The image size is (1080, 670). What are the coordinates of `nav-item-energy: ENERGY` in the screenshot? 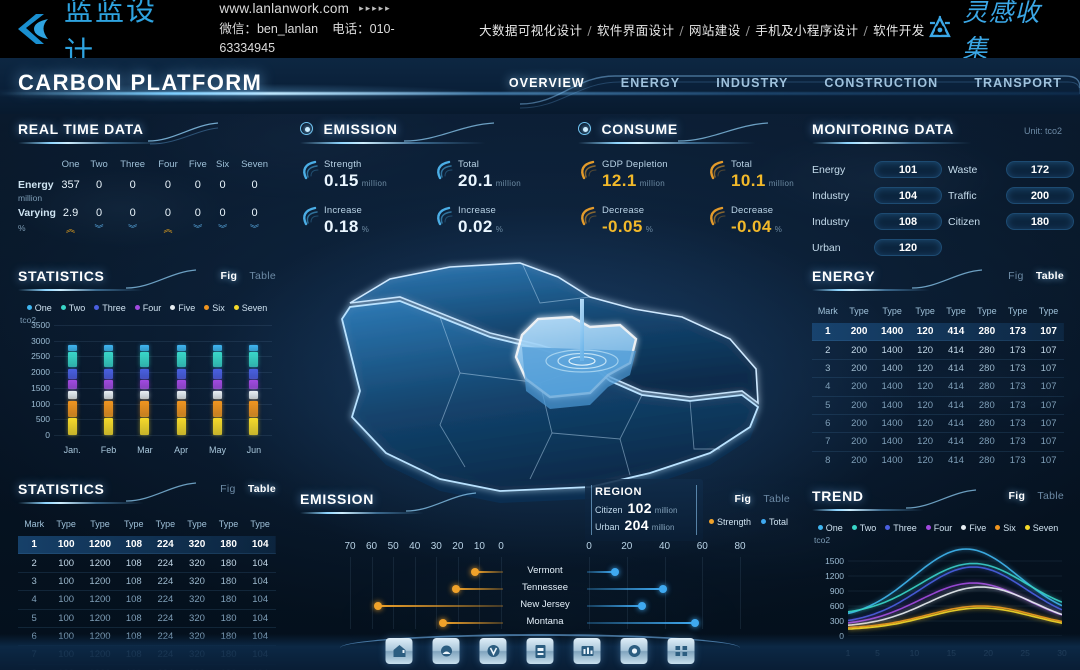 It's located at (650, 83).